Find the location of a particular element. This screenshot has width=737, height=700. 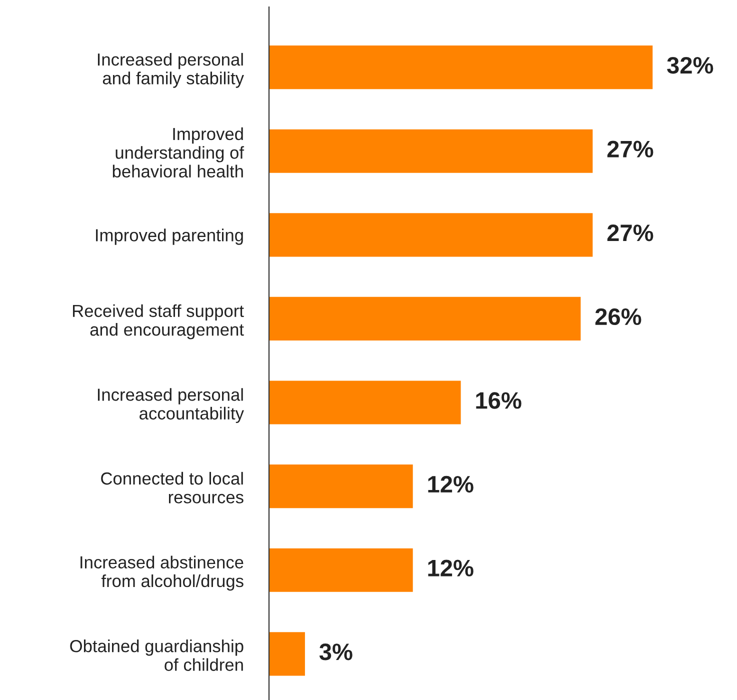

data-label: 3% is located at coordinates (335, 652).